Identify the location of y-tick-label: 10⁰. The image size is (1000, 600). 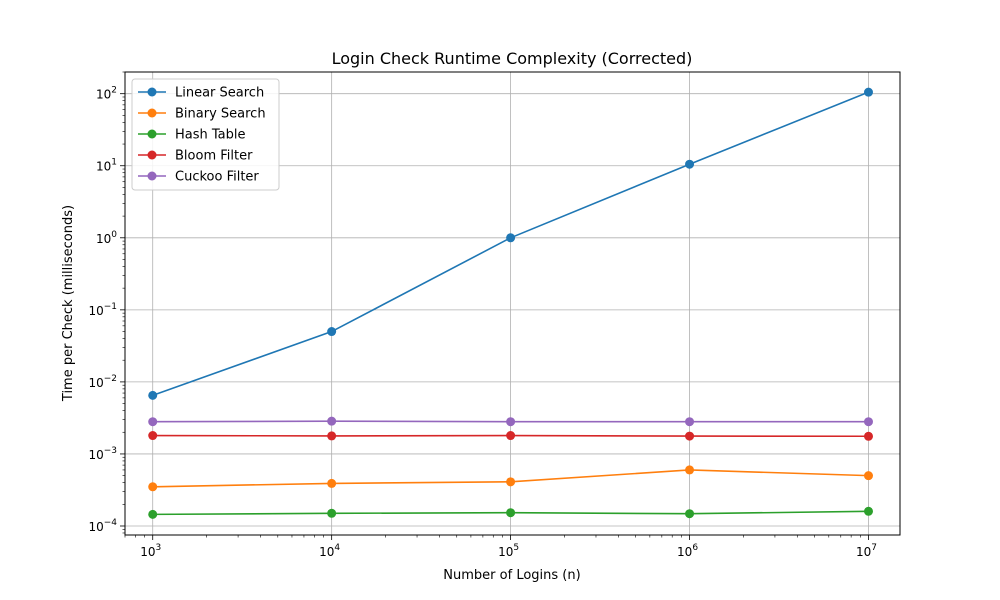
(106, 238).